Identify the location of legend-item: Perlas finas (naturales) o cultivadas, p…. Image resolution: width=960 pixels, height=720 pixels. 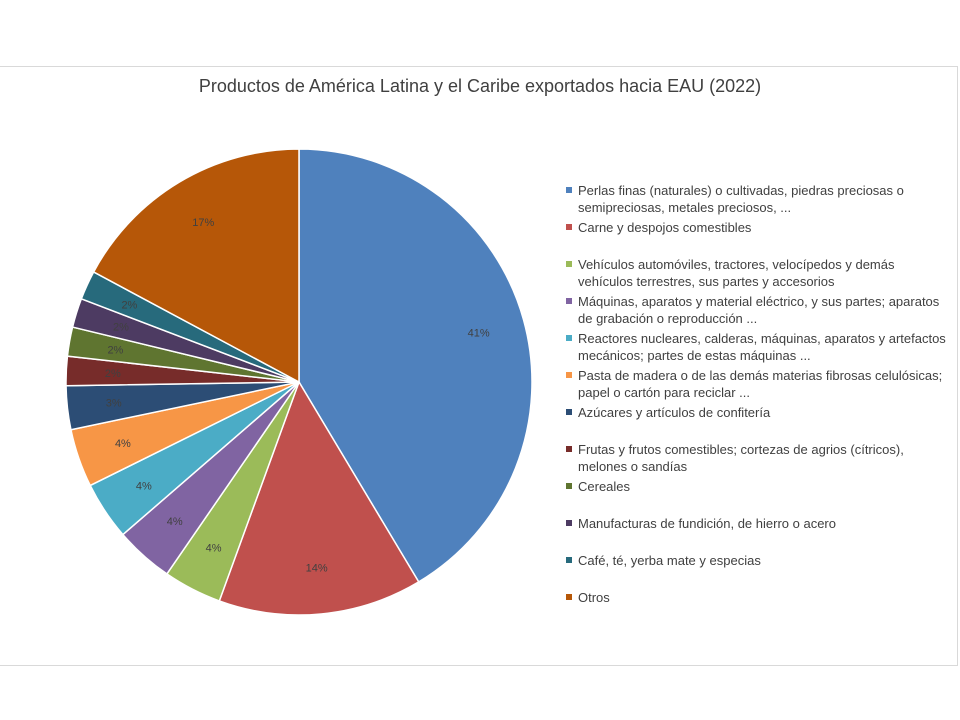
(756, 199).